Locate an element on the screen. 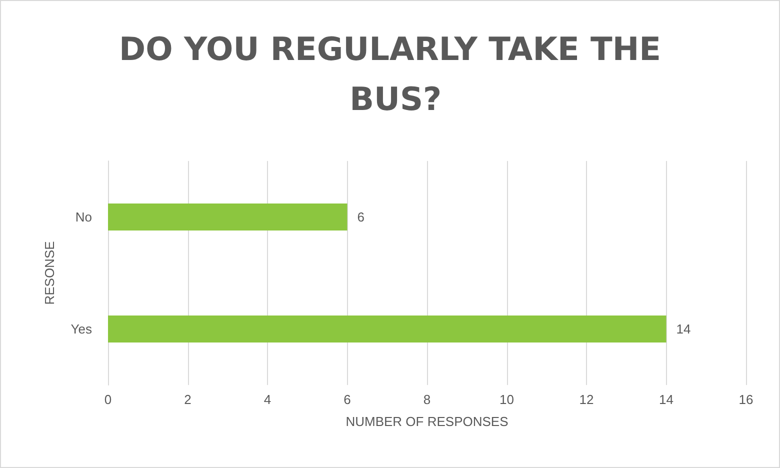 The height and width of the screenshot is (468, 780). x-tick-label: 14 is located at coordinates (666, 399).